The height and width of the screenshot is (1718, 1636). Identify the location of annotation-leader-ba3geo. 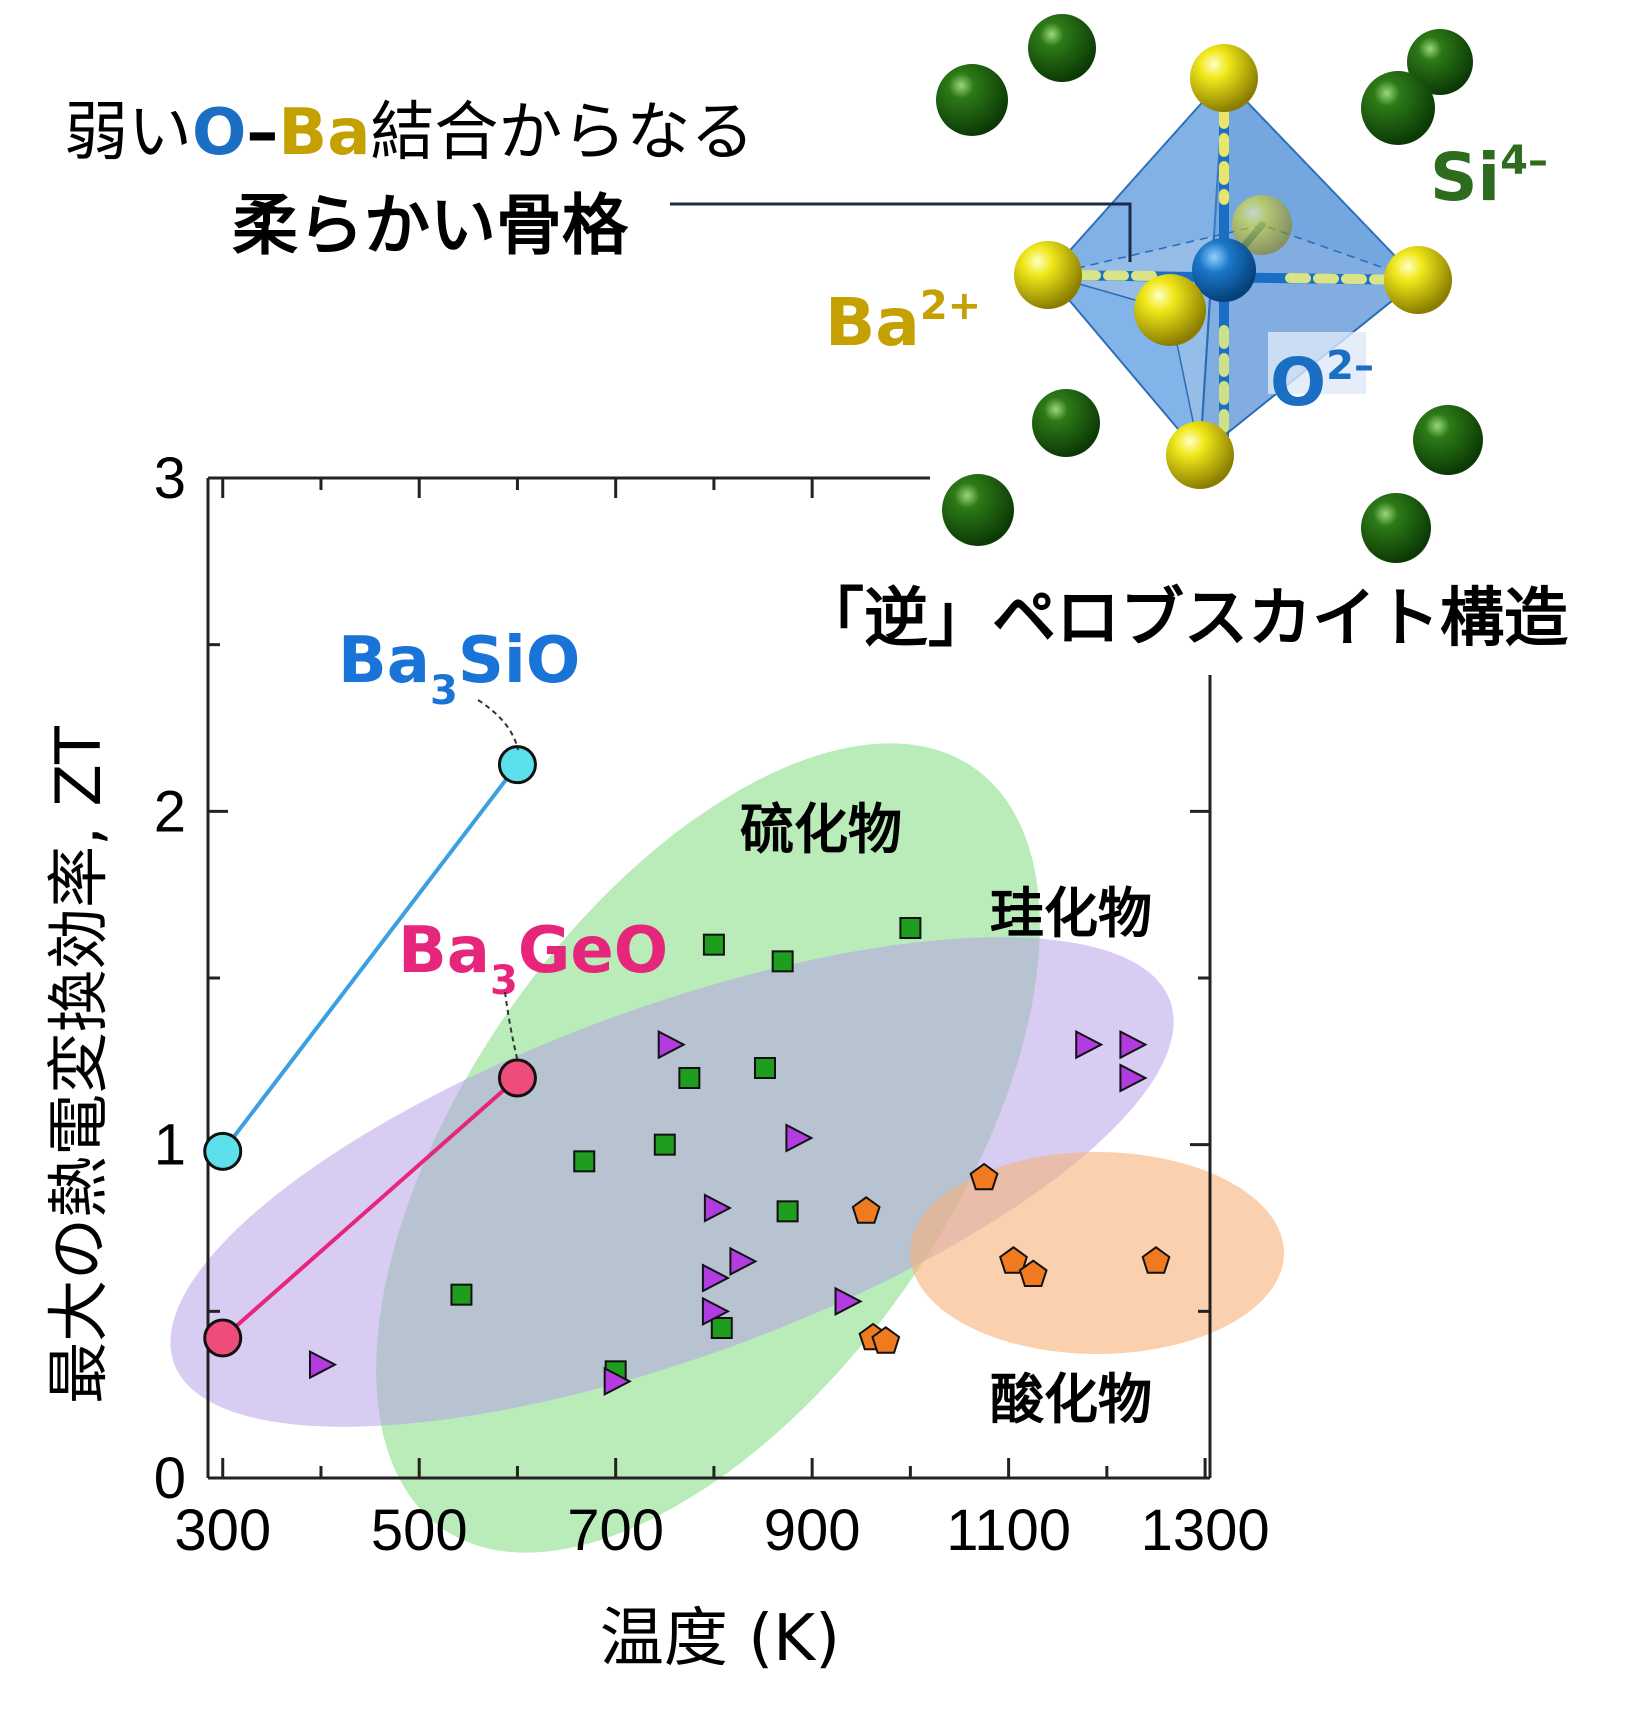
(511, 1027).